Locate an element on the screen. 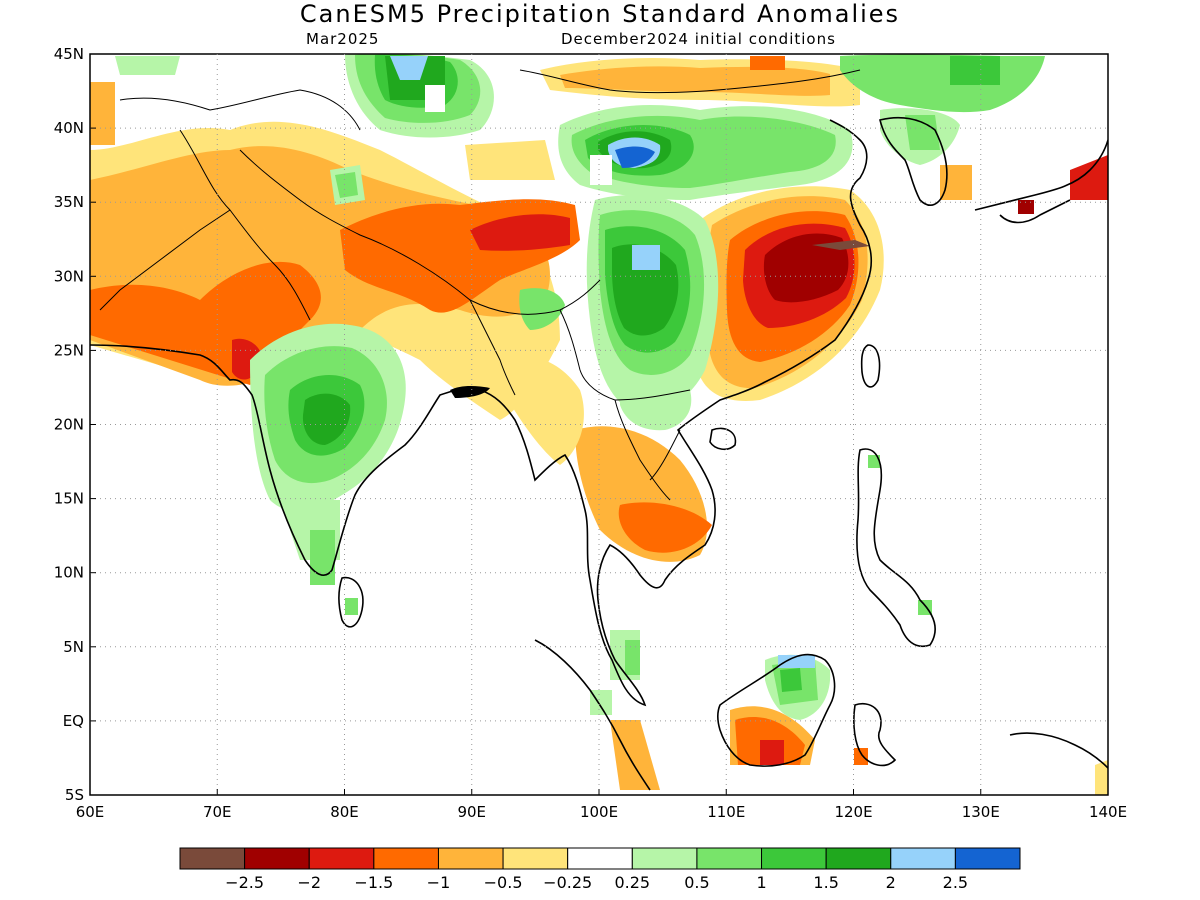  lat-tick-label: 10N is located at coordinates (69, 573).